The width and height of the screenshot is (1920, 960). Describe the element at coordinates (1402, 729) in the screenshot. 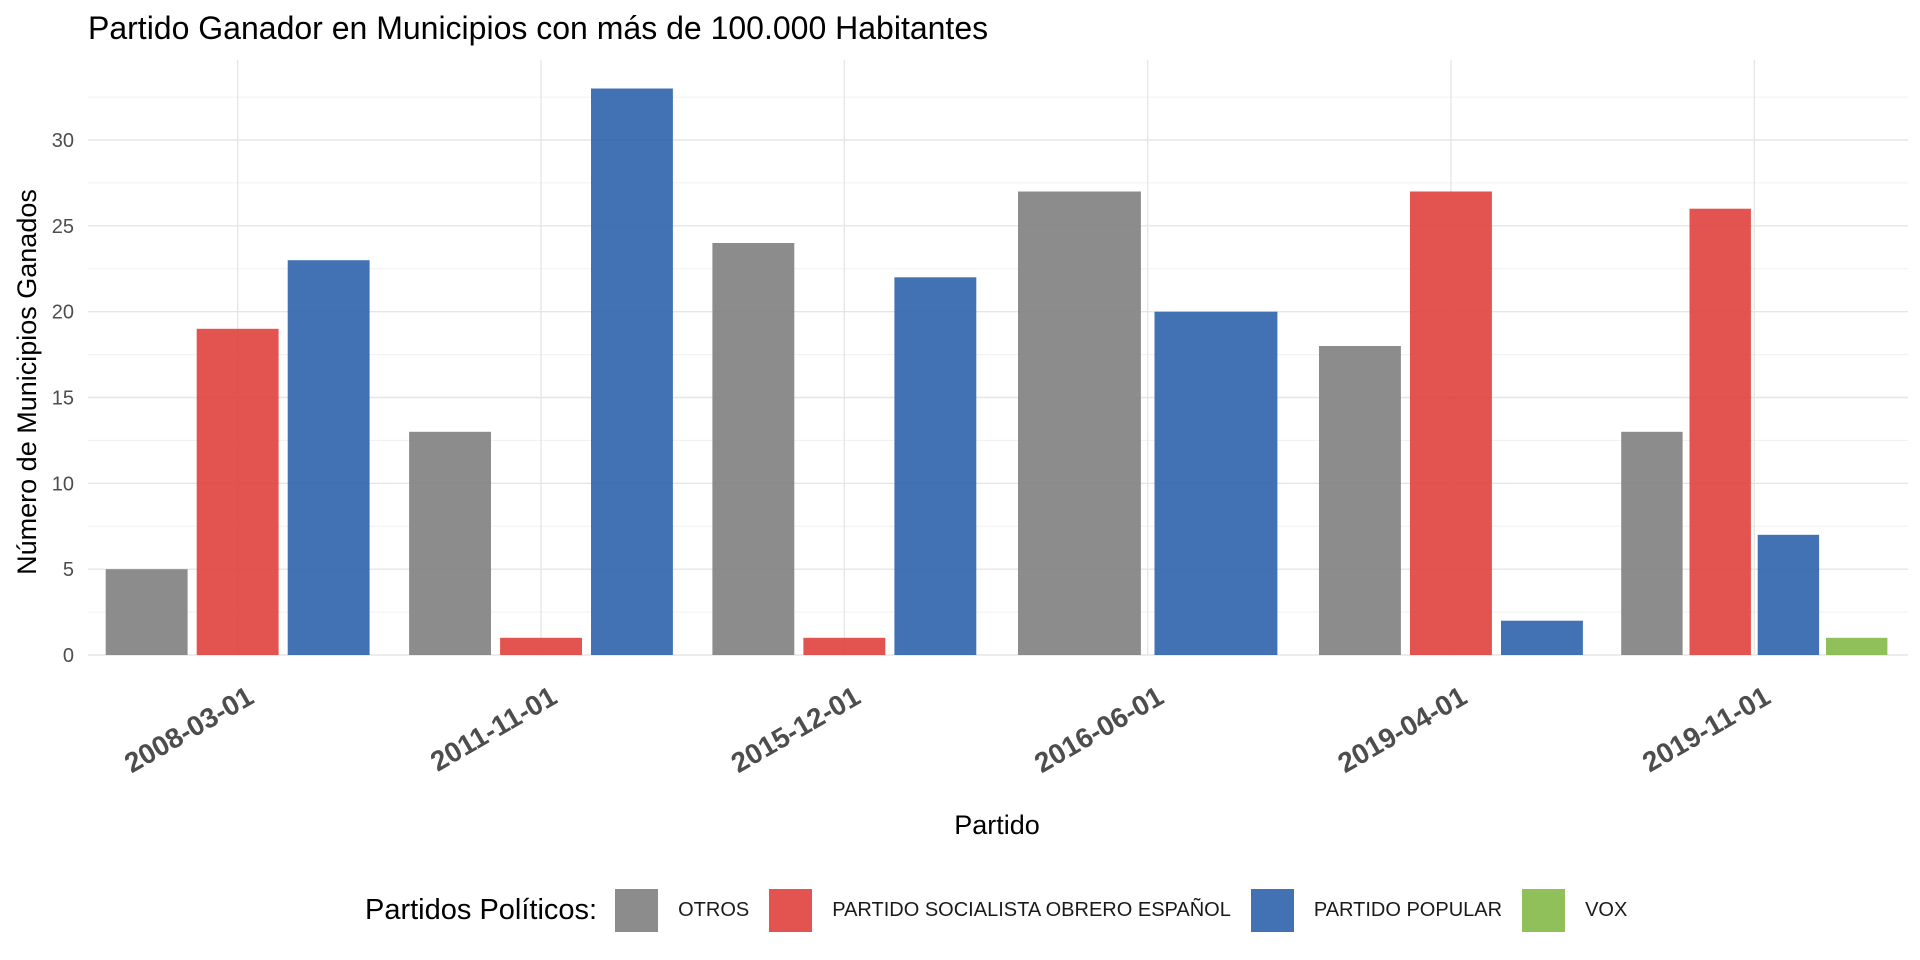

I see `x-tick-label: 2019-04-01` at that location.